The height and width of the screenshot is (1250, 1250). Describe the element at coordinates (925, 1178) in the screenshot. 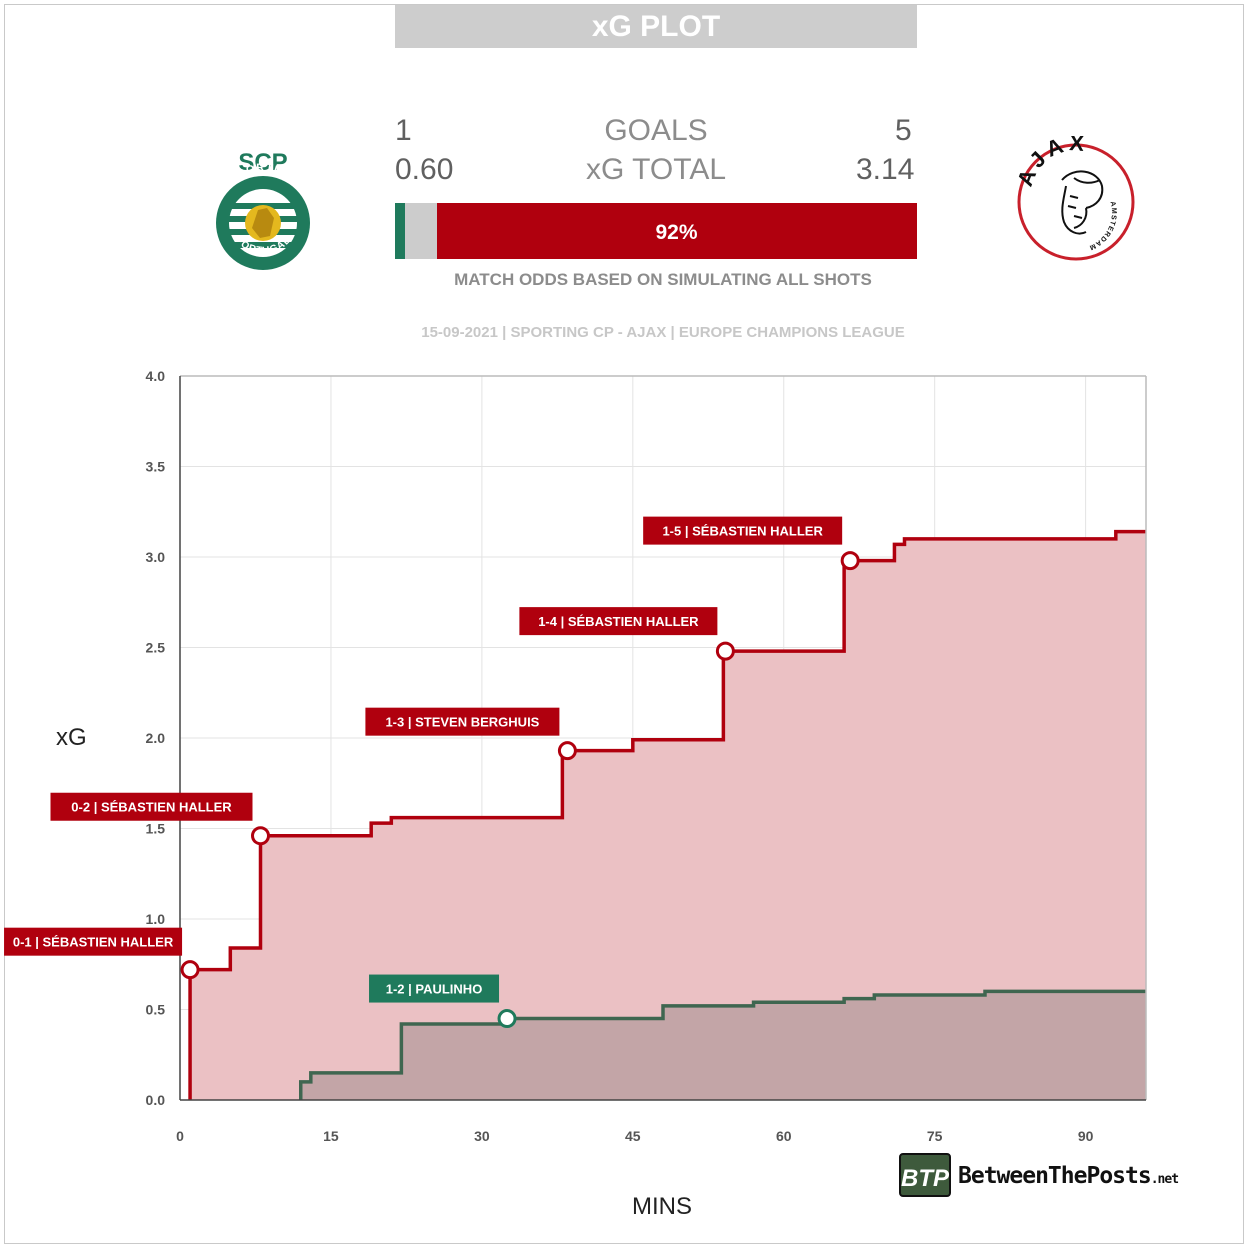

I see `branding-badge: BTP` at that location.